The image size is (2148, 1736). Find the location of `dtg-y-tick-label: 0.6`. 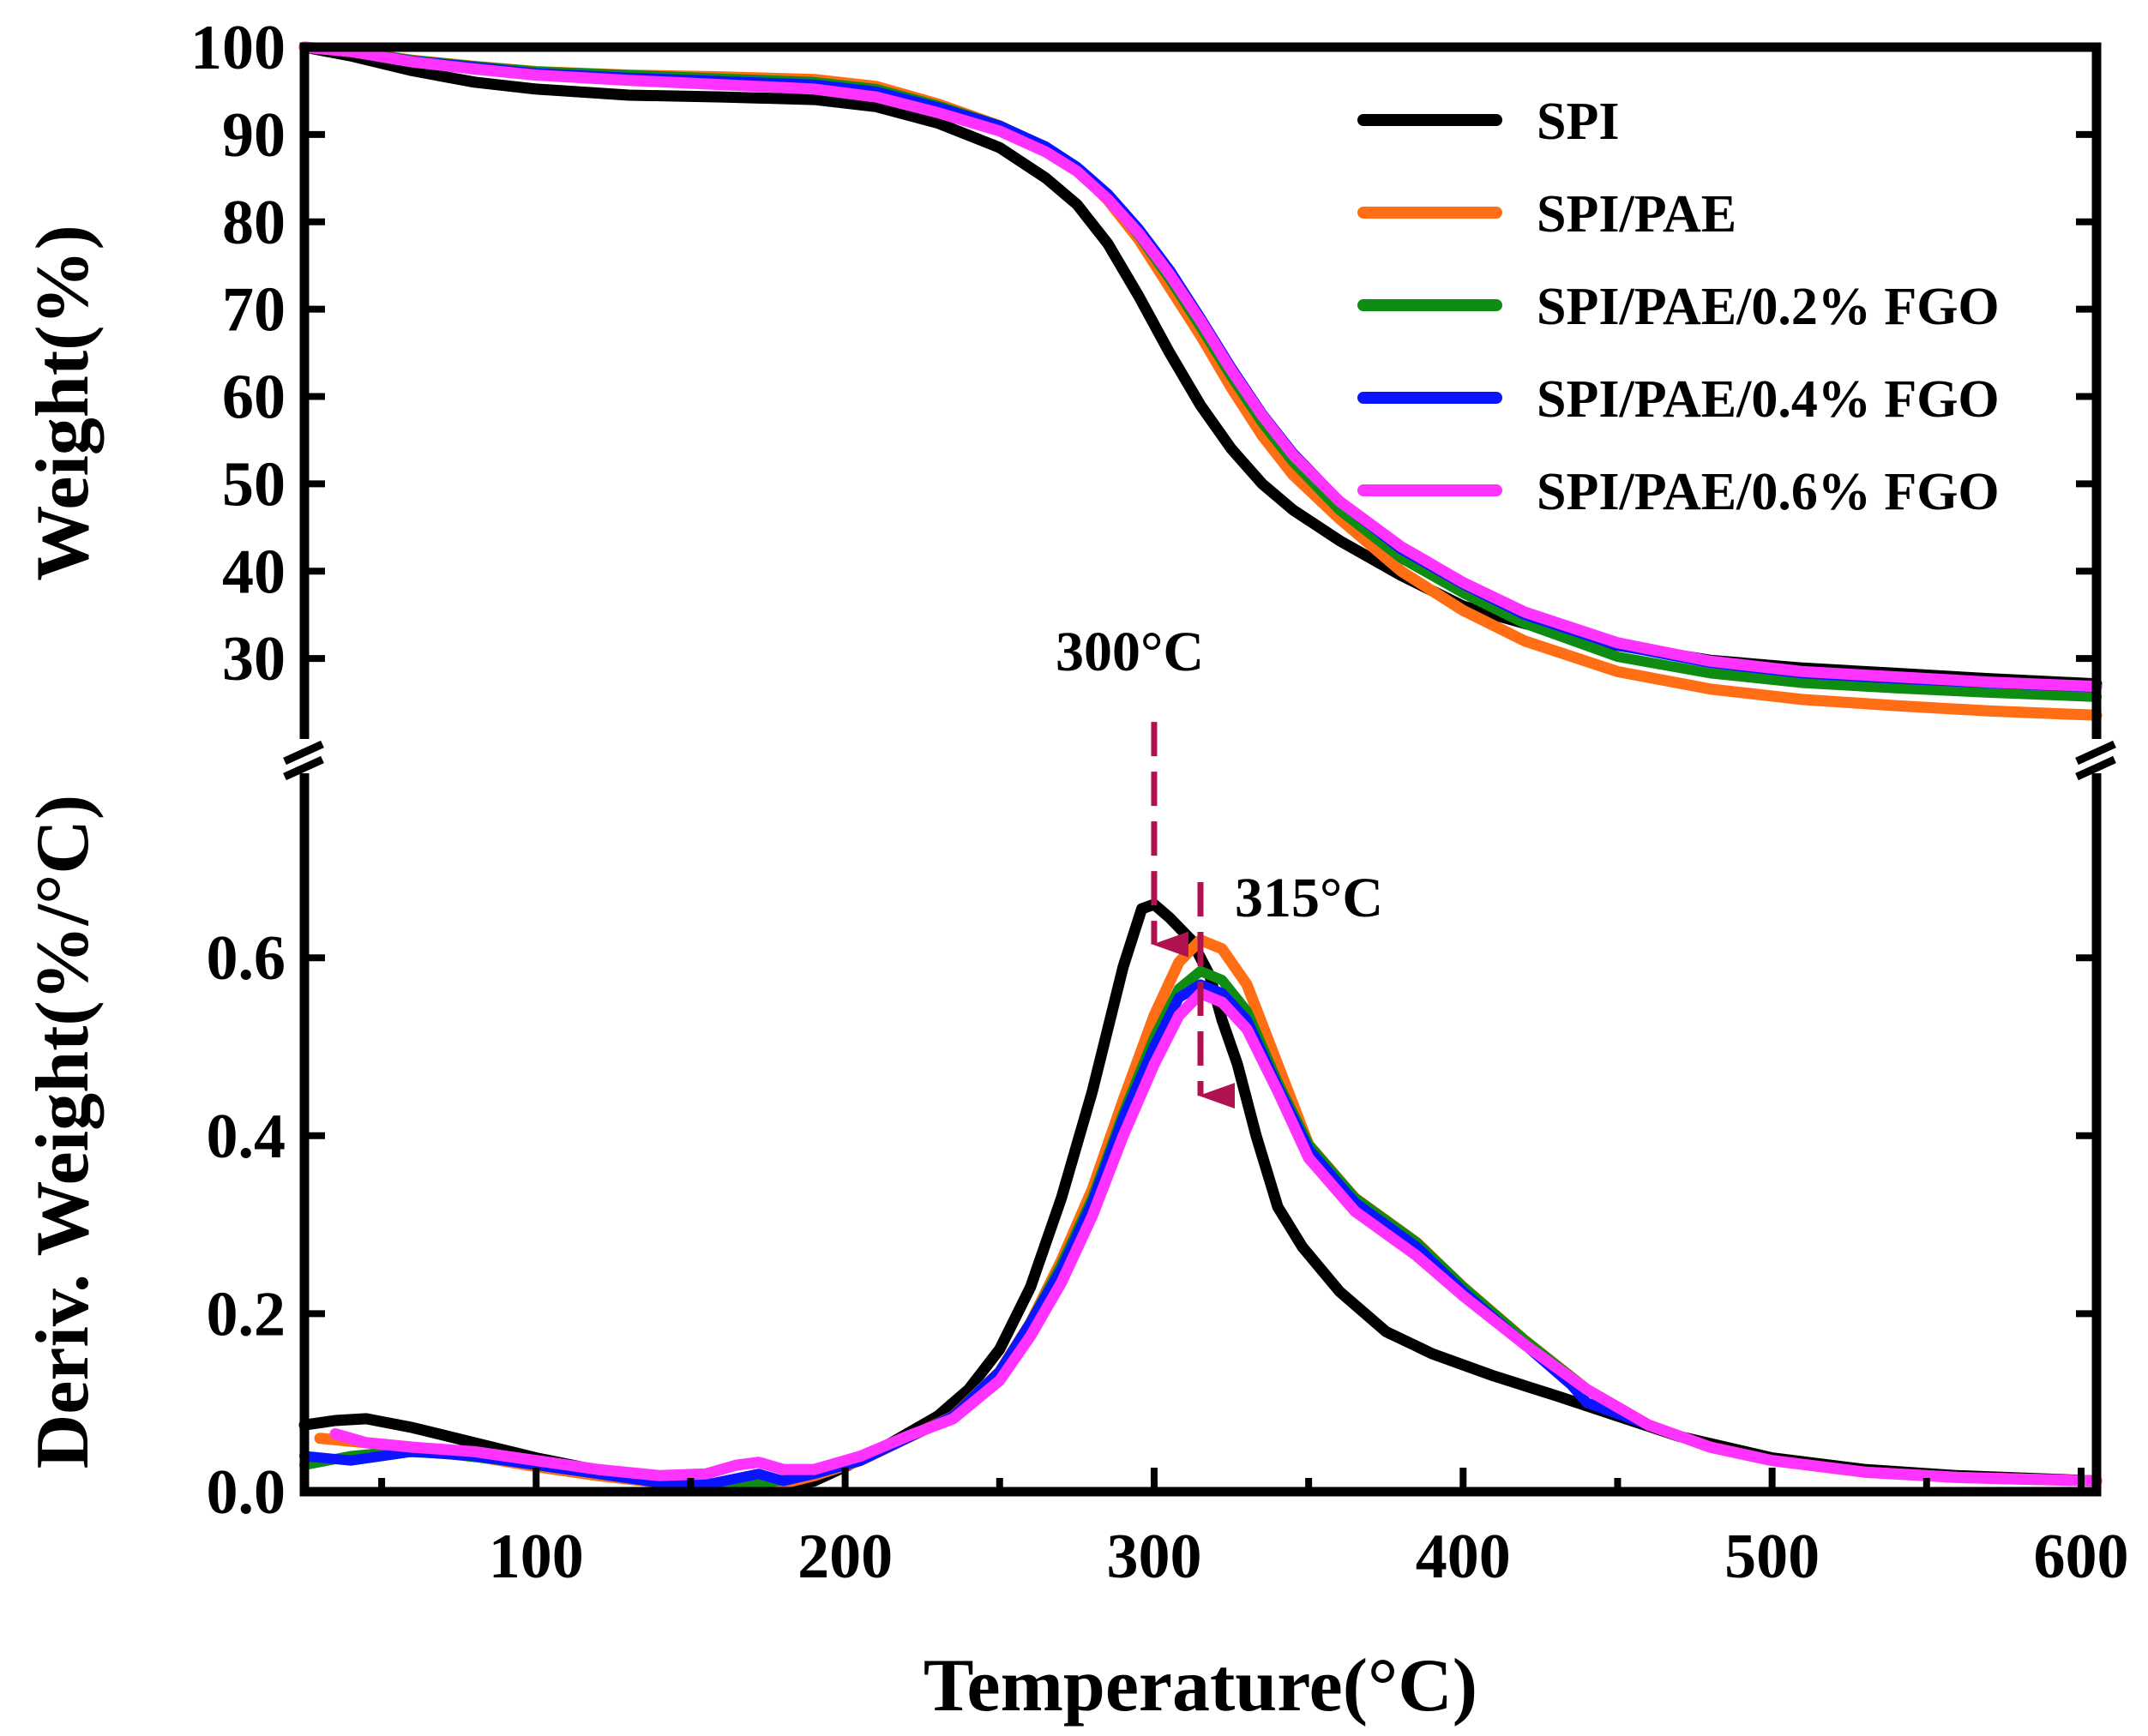

dtg-y-tick-label: 0.6 is located at coordinates (246, 958).